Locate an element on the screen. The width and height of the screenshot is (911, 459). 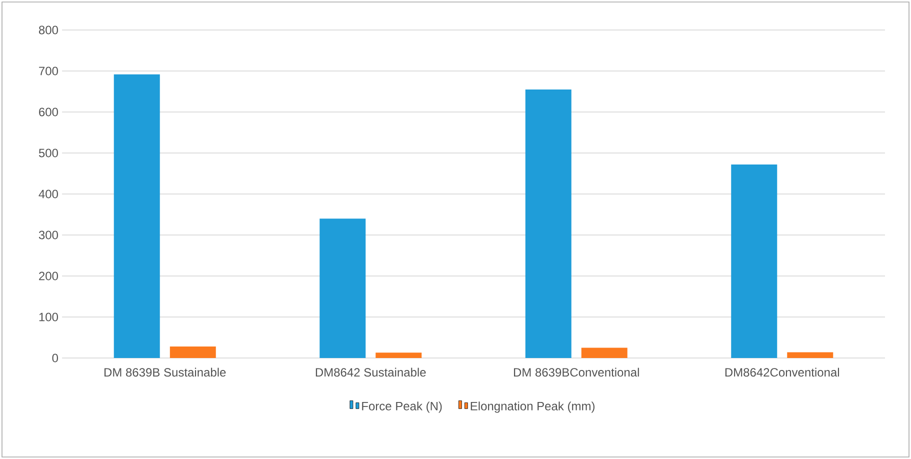
x-tick-label: DM8642 Sustainable is located at coordinates (371, 372).